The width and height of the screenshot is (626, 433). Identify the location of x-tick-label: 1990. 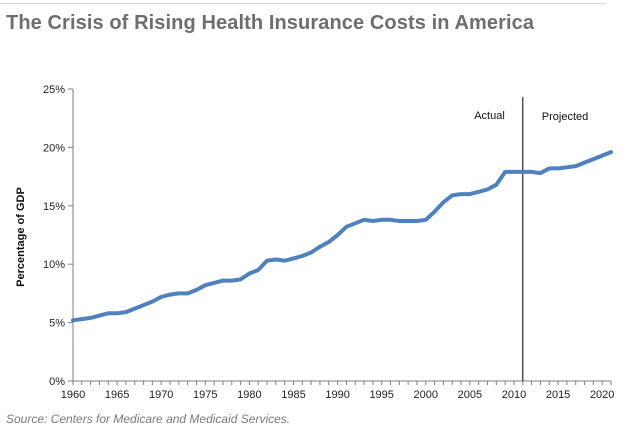
(337, 395).